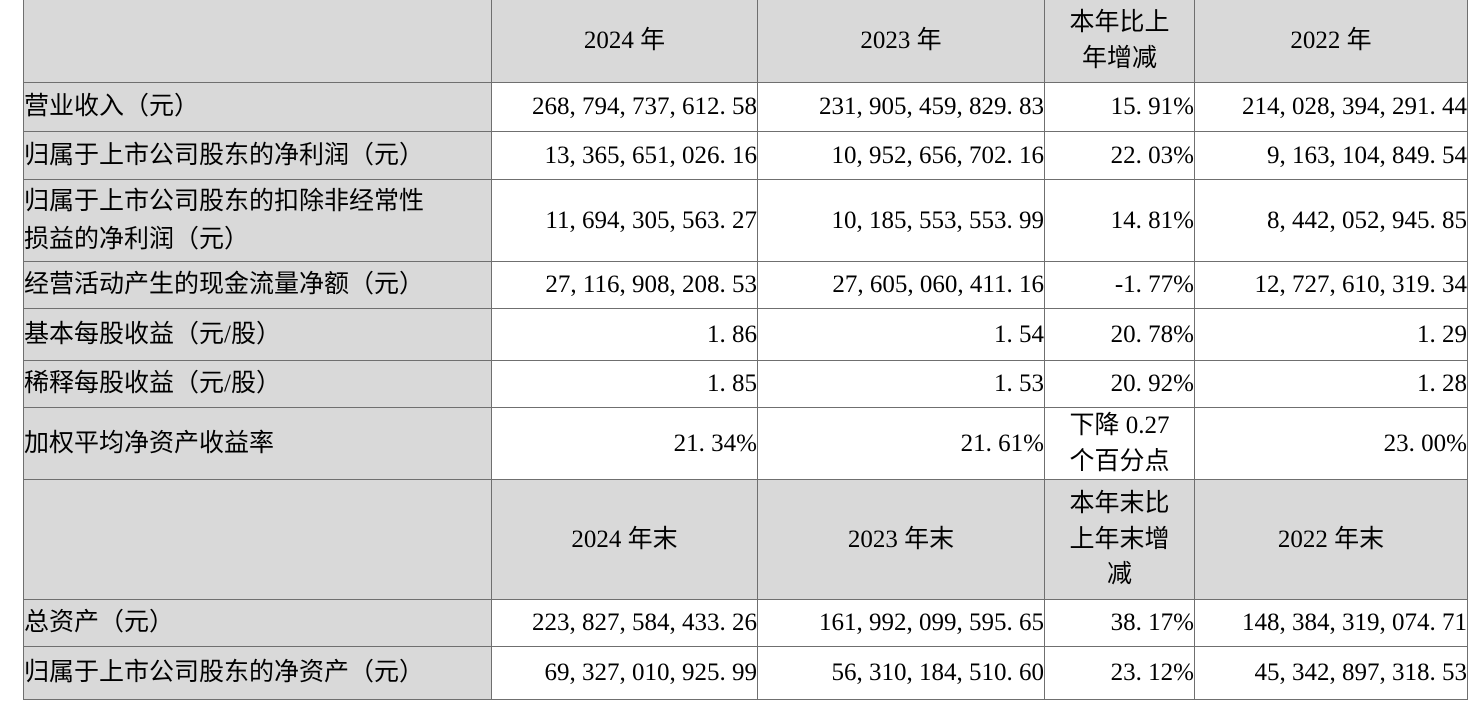 The image size is (1480, 710). I want to click on value-2022: 9, 163, 104, 849. 54, so click(1331, 155).